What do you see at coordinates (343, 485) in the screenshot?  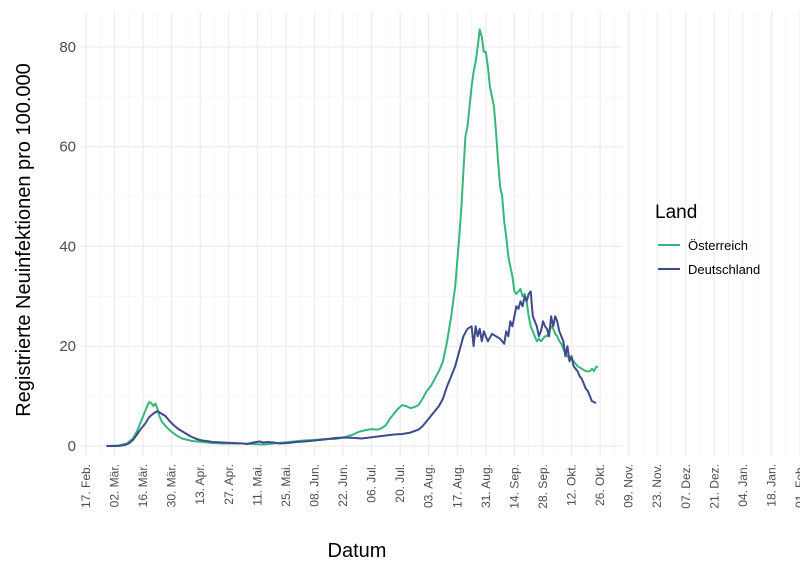 I see `x-tick-label: 22. Jun.` at bounding box center [343, 485].